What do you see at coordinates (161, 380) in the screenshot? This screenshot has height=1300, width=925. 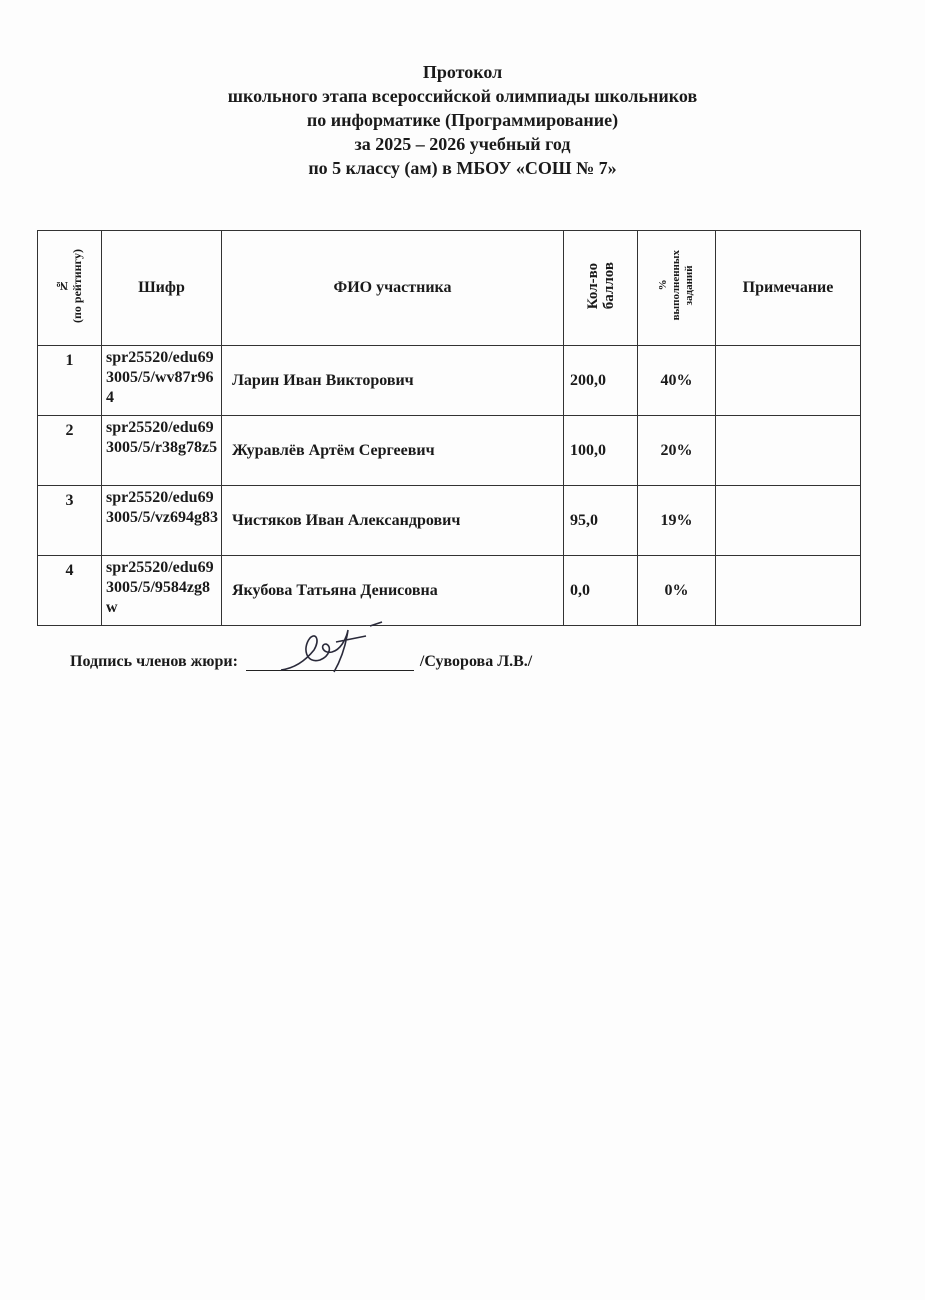 I see `cell-code: spr25520/edu693005/5/wv87r964` at bounding box center [161, 380].